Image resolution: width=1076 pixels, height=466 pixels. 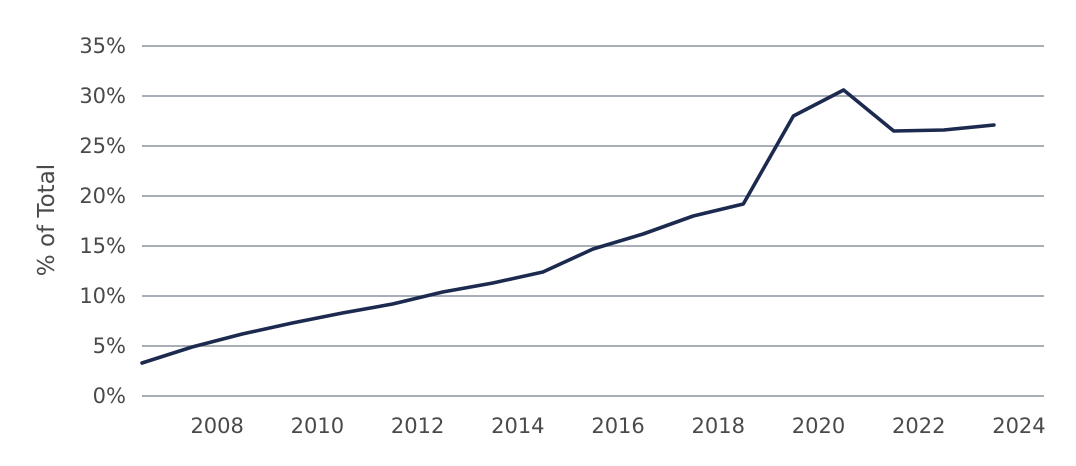 I want to click on x-tick-label: 2018, so click(x=718, y=426).